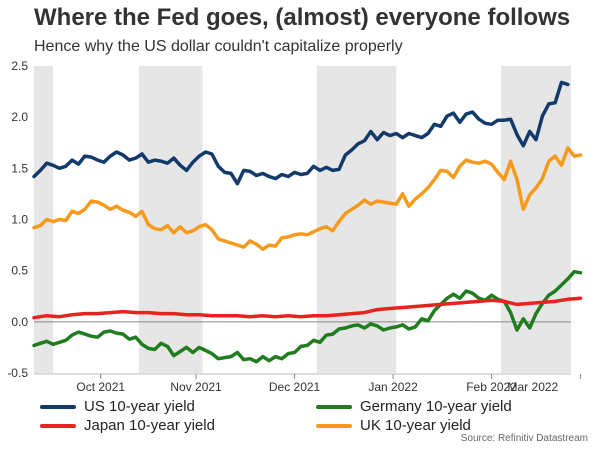  I want to click on legend-label-uk: UK 10-year yield, so click(415, 425).